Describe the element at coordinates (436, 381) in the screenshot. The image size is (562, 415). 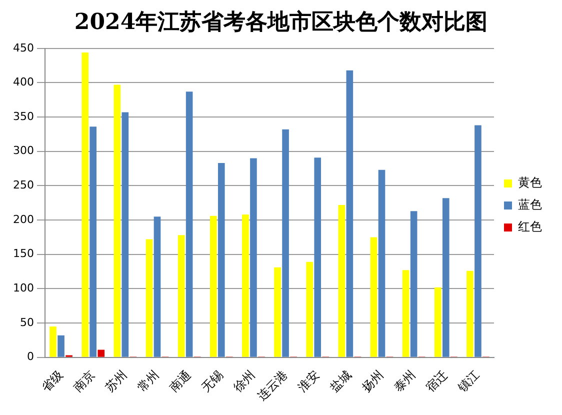
I see `x-tick-label: 宿迁` at that location.